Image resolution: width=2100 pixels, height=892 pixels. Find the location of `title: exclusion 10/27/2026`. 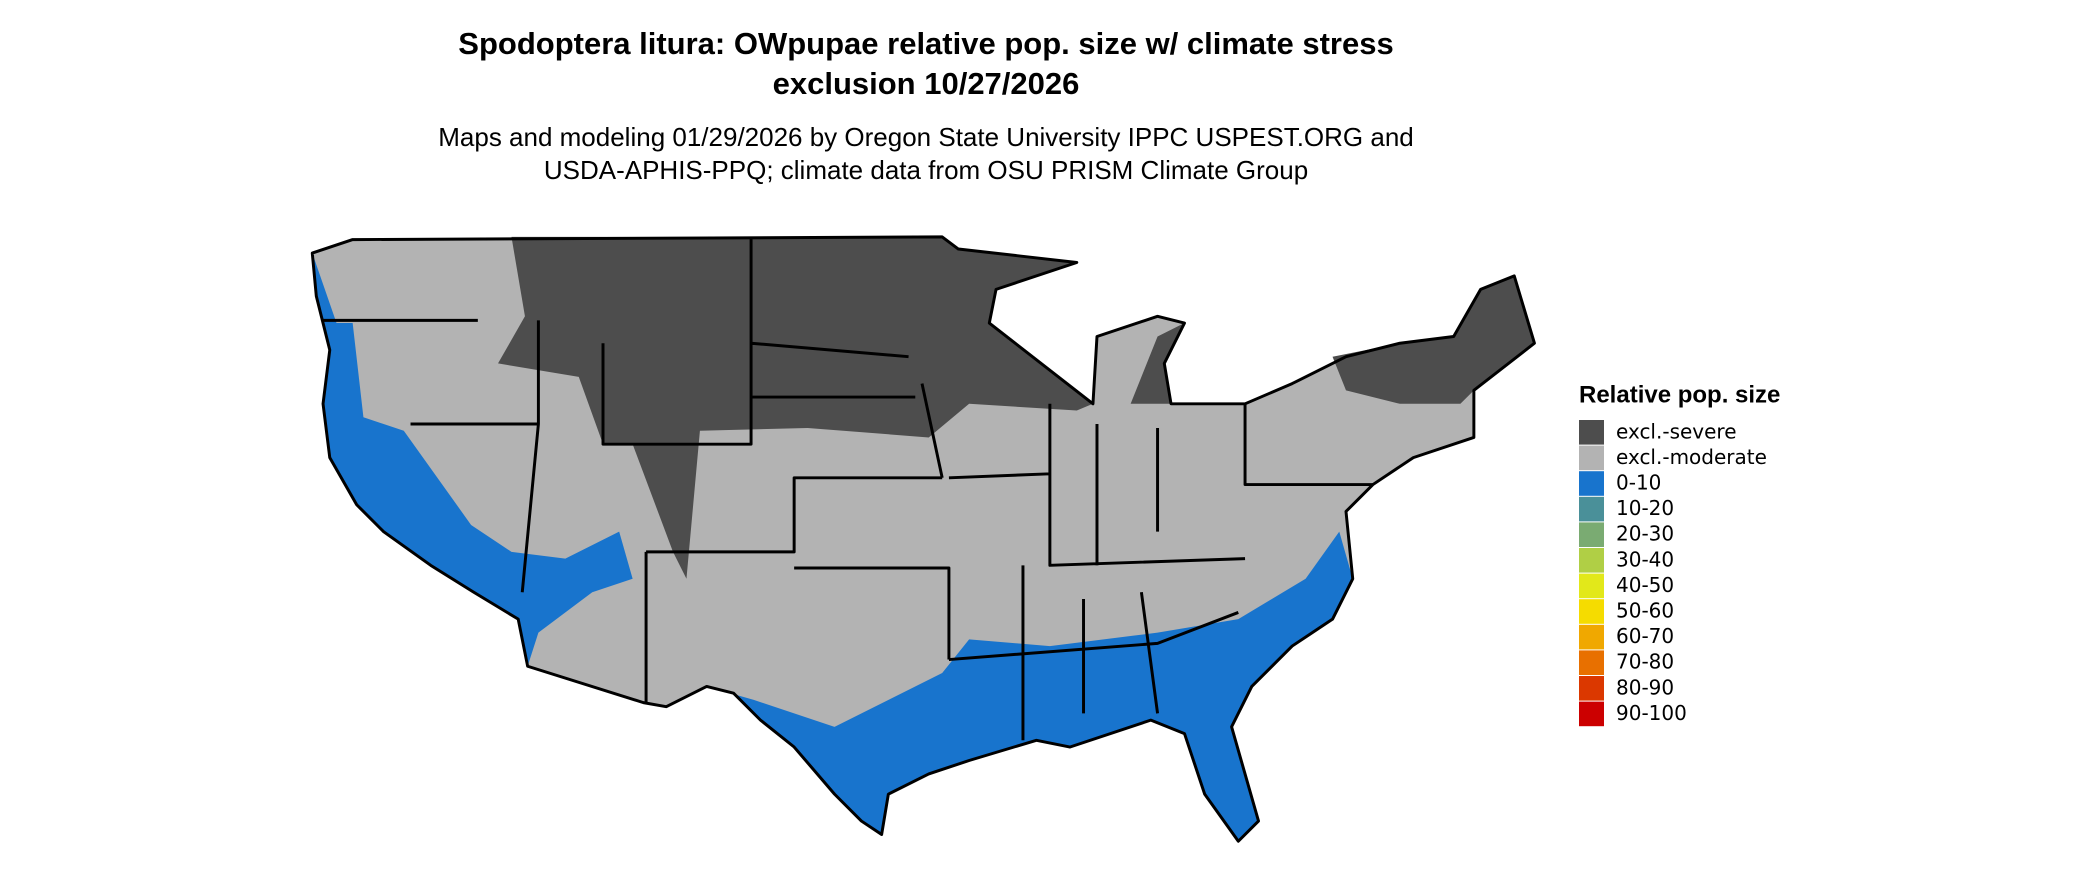

title: exclusion 10/27/2026 is located at coordinates (926, 83).